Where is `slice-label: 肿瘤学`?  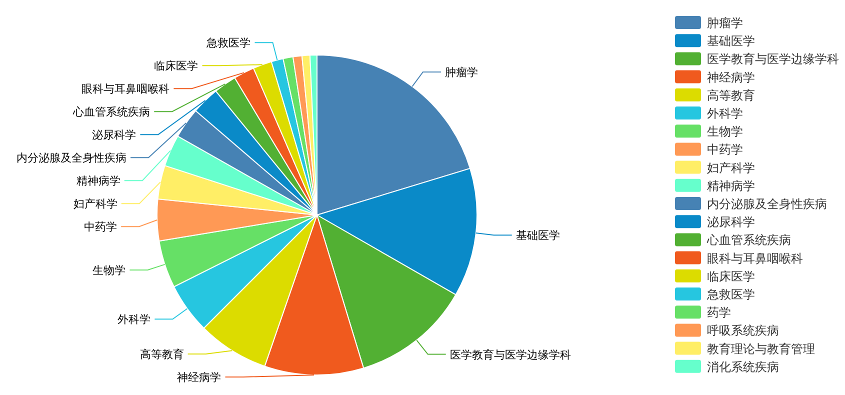
slice-label: 肿瘤学 is located at coordinates (461, 72).